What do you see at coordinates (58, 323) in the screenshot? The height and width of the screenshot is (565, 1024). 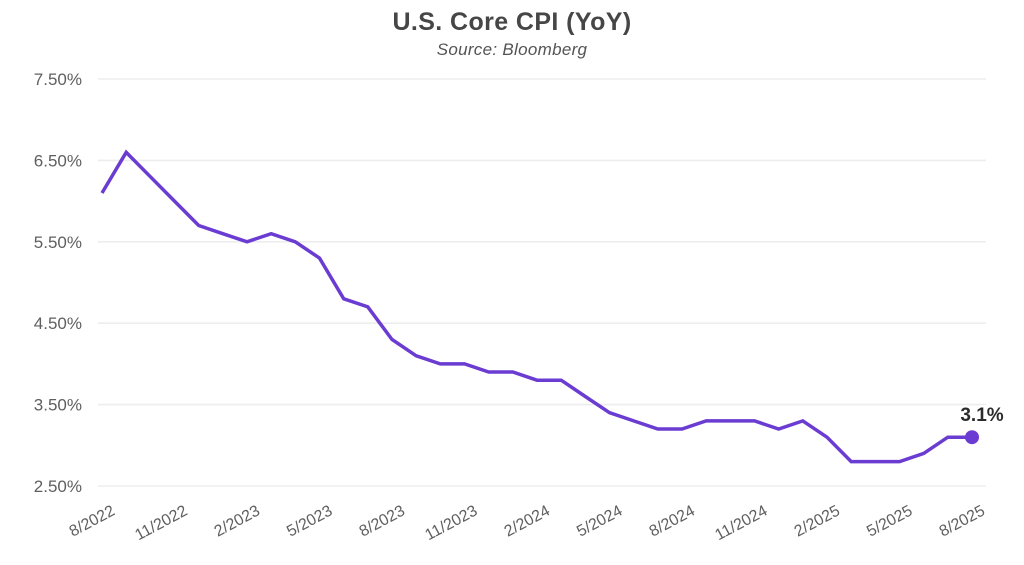 I see `y-axis-tick-label: 4.50%` at bounding box center [58, 323].